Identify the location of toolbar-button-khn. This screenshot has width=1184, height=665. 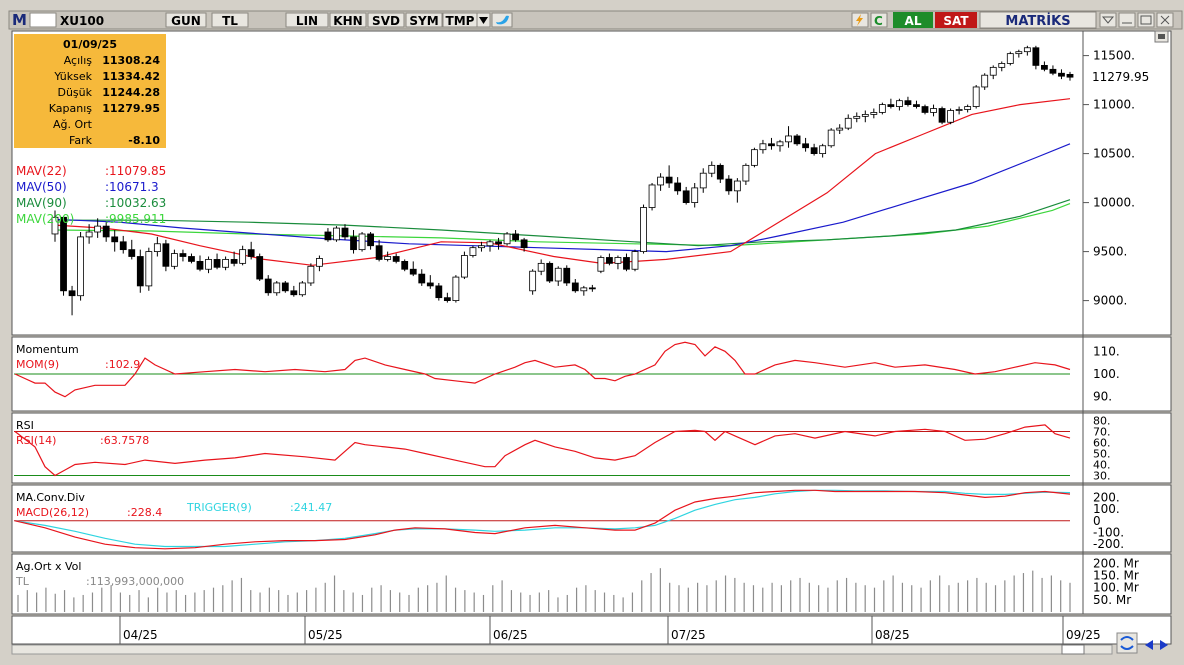
(348, 20).